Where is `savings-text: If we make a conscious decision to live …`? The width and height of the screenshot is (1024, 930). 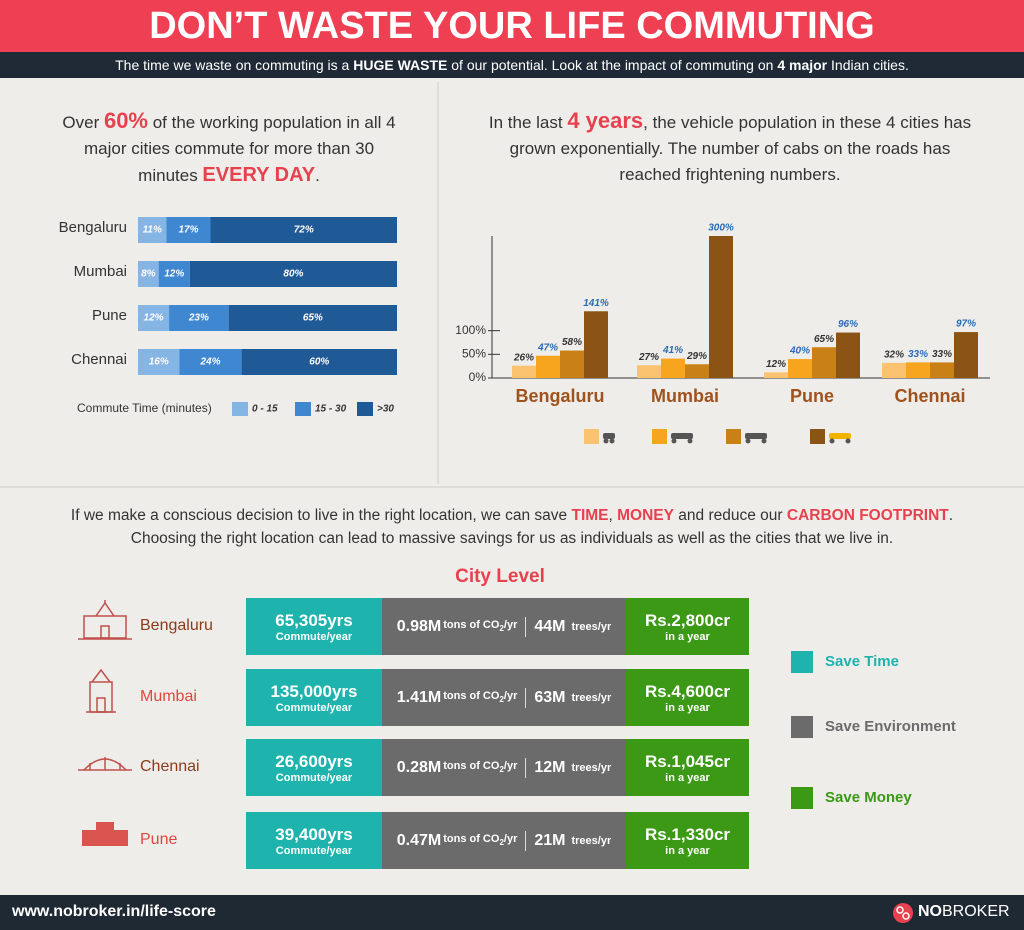 savings-text: If we make a conscious decision to live … is located at coordinates (512, 516).